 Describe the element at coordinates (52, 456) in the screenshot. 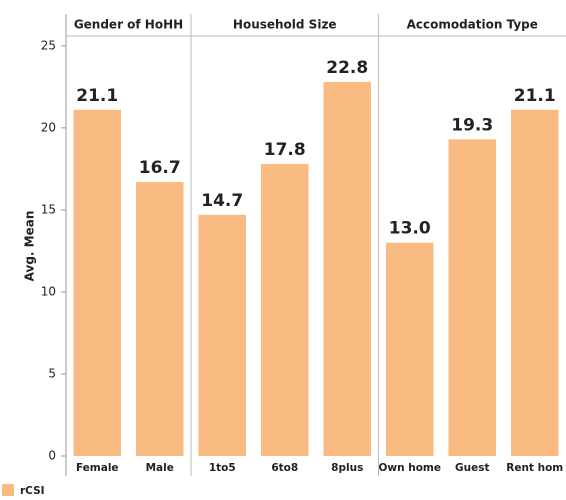

I see `y-tick-label: 0` at that location.